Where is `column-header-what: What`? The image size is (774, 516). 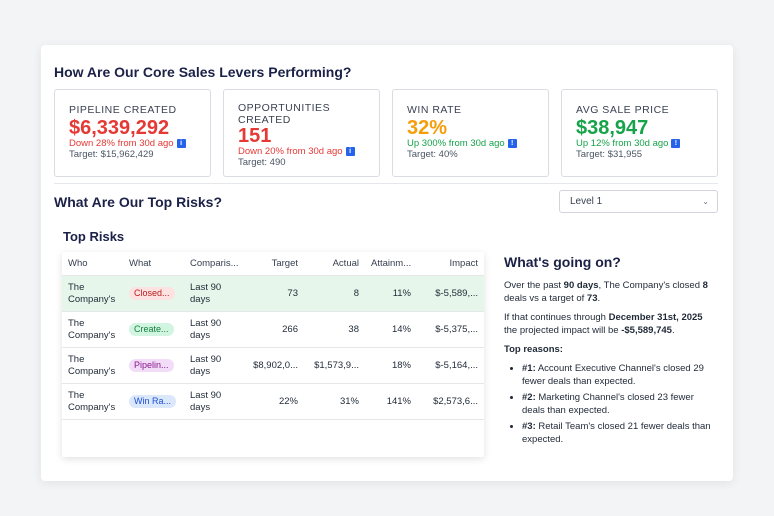
column-header-what: What is located at coordinates (153, 264).